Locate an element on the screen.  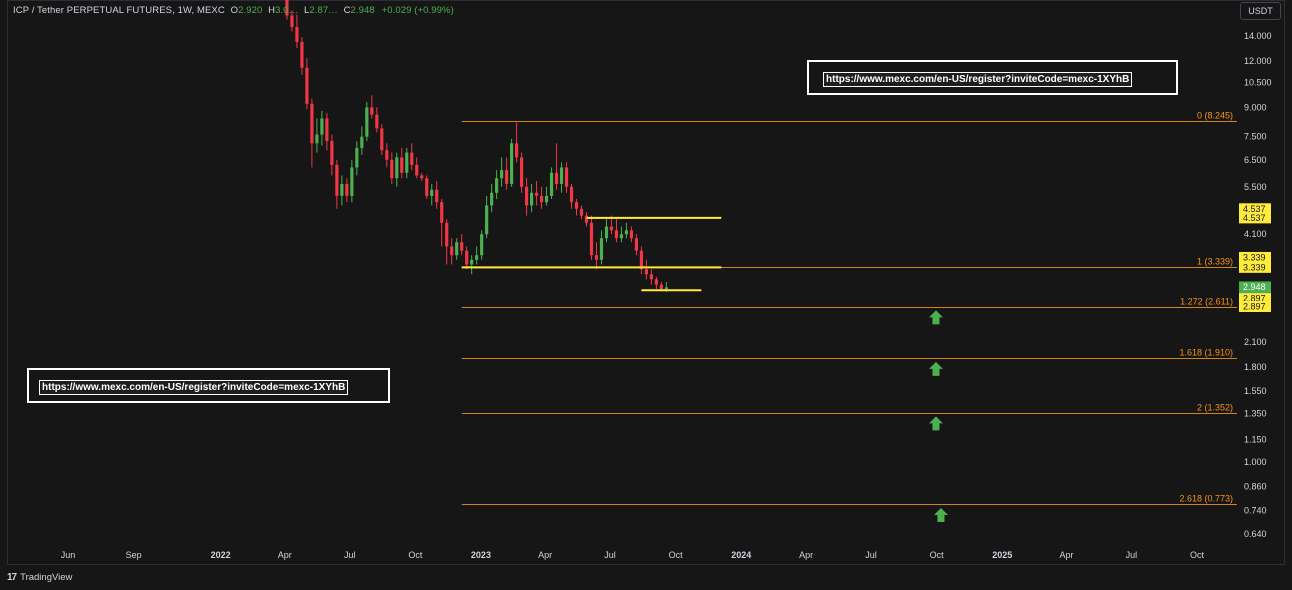
arrows-layer is located at coordinates (938, 416).